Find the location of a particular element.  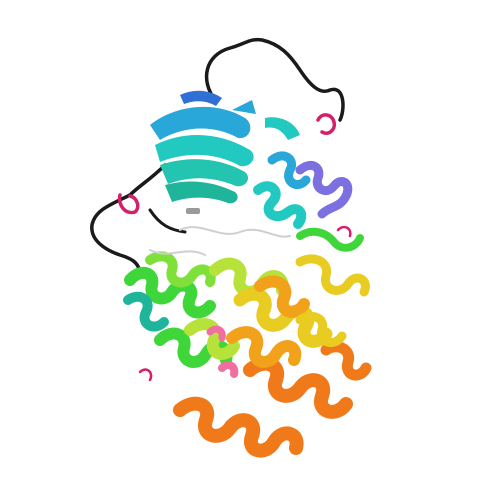

helix-yellow-lower is located at coordinates (321, 329).